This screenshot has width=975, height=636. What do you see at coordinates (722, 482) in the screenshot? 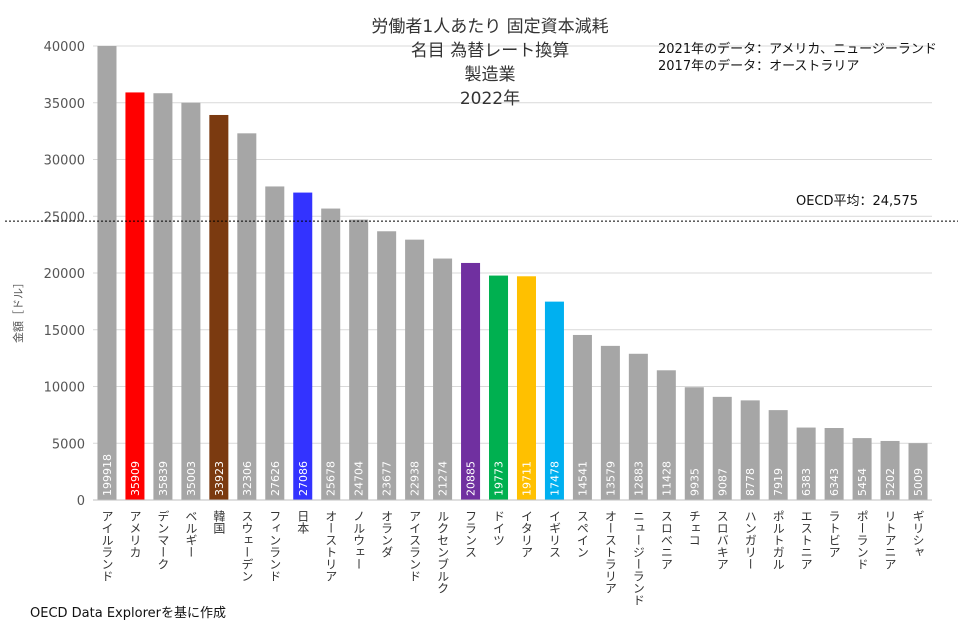
I see `bar-value-label: 9087` at bounding box center [722, 482].